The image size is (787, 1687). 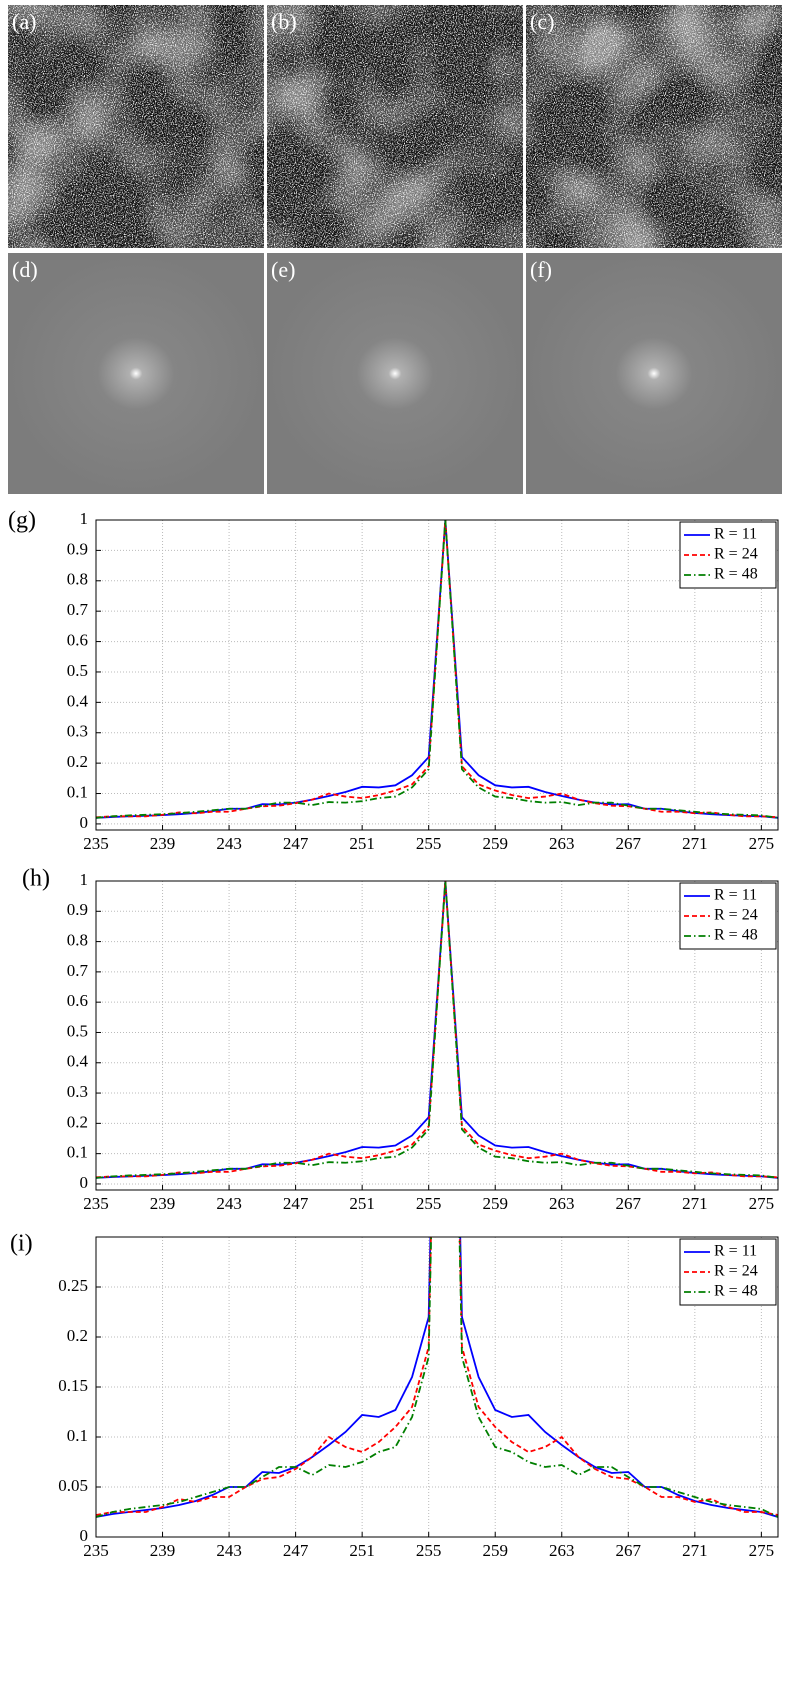 What do you see at coordinates (284, 21) in the screenshot?
I see `panel-label: (b)` at bounding box center [284, 21].